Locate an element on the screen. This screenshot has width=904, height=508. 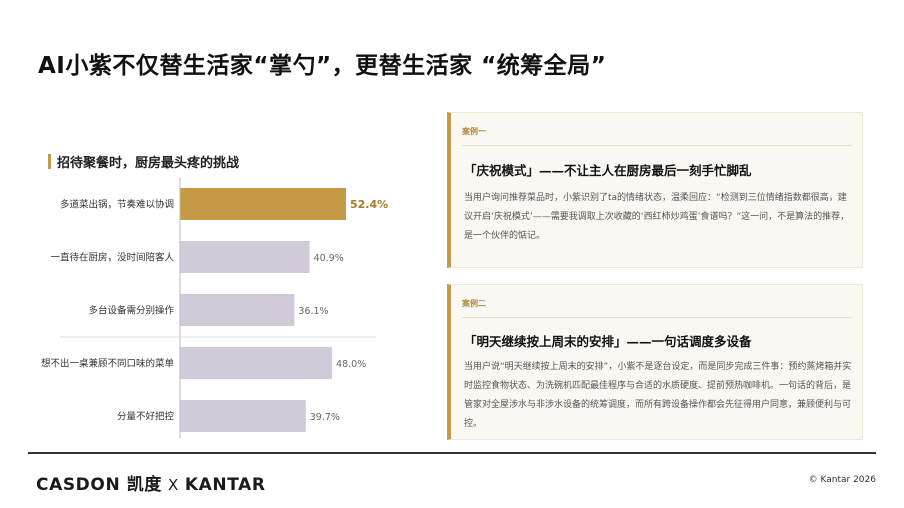
chart-heading: 招待聚餐时，厨房最头疼的挑战 is located at coordinates (143, 161).